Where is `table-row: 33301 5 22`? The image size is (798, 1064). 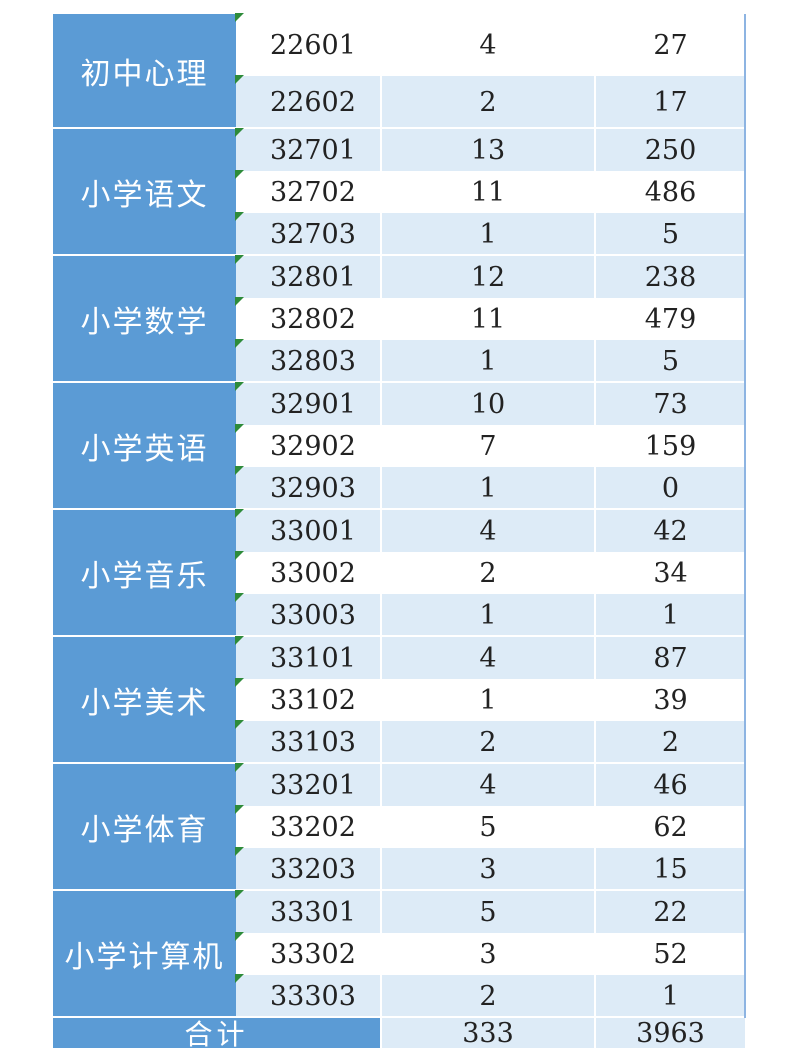
table-row: 33301 5 22 is located at coordinates (490, 911).